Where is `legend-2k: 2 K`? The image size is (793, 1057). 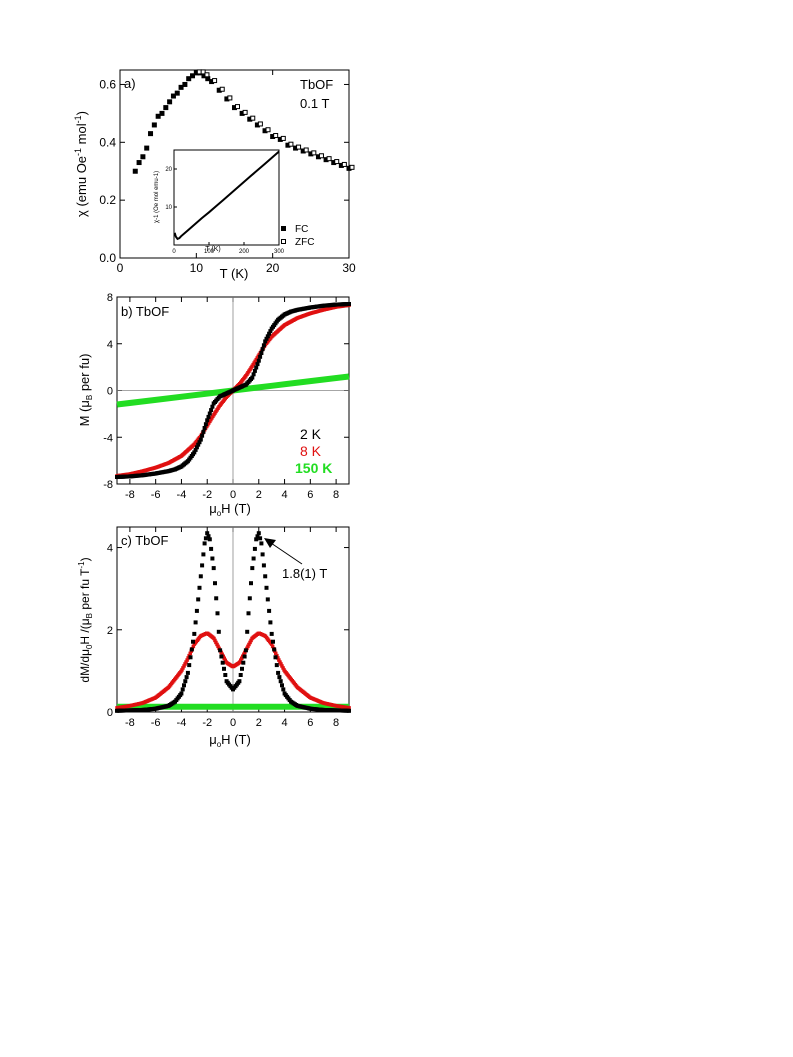
legend-2k: 2 K is located at coordinates (311, 434).